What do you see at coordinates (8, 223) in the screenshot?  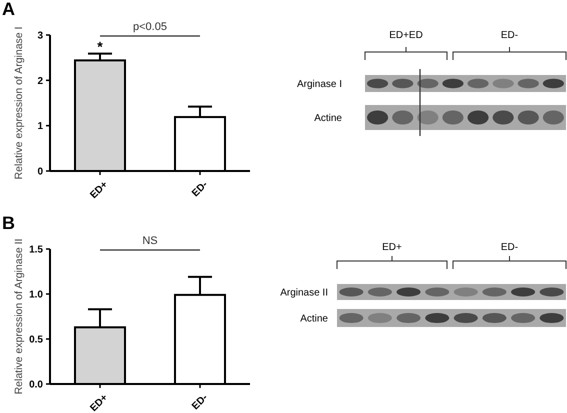 I see `chart-title: B` at bounding box center [8, 223].